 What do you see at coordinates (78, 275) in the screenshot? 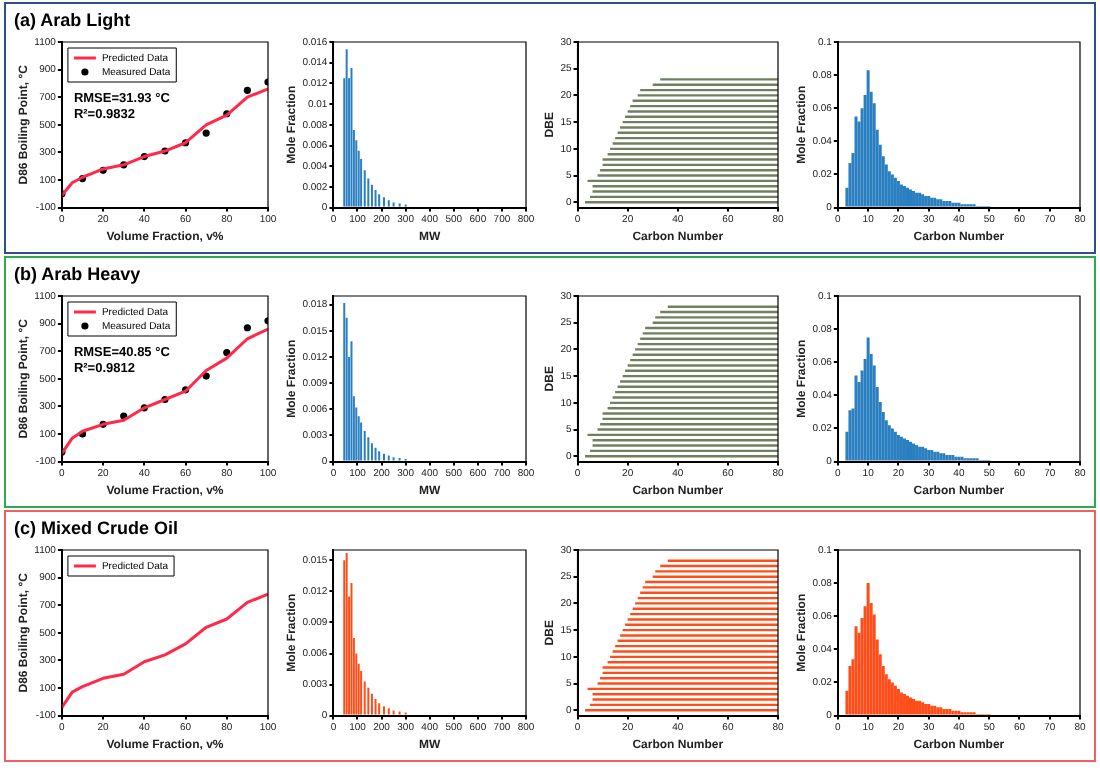
I see `chart-title: (b) Arab Heavy` at bounding box center [78, 275].